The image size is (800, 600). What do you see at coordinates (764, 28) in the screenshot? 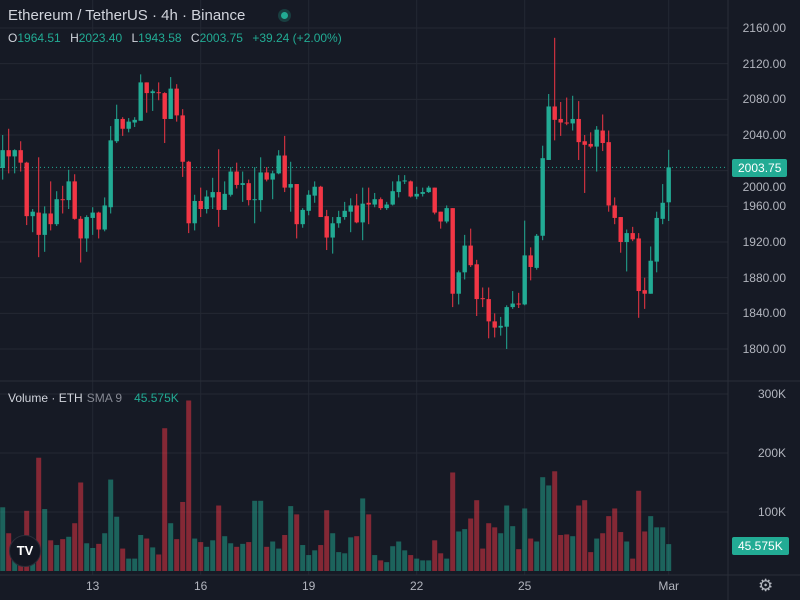
I see `price-tick-label: 2160.00` at bounding box center [764, 28].